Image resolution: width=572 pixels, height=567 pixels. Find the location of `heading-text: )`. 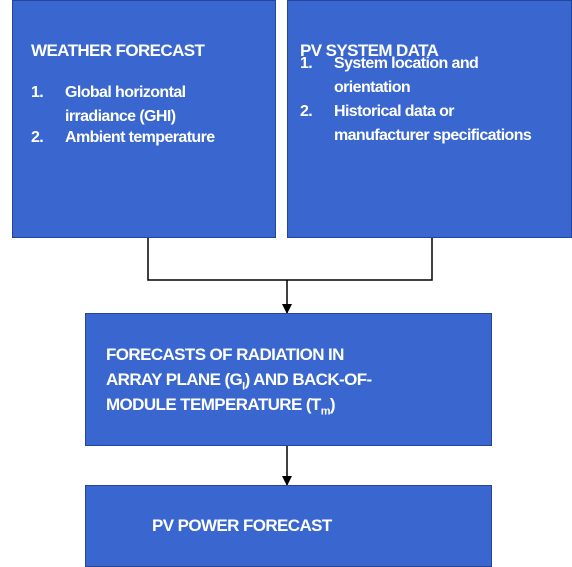

heading-text: ) is located at coordinates (332, 404).